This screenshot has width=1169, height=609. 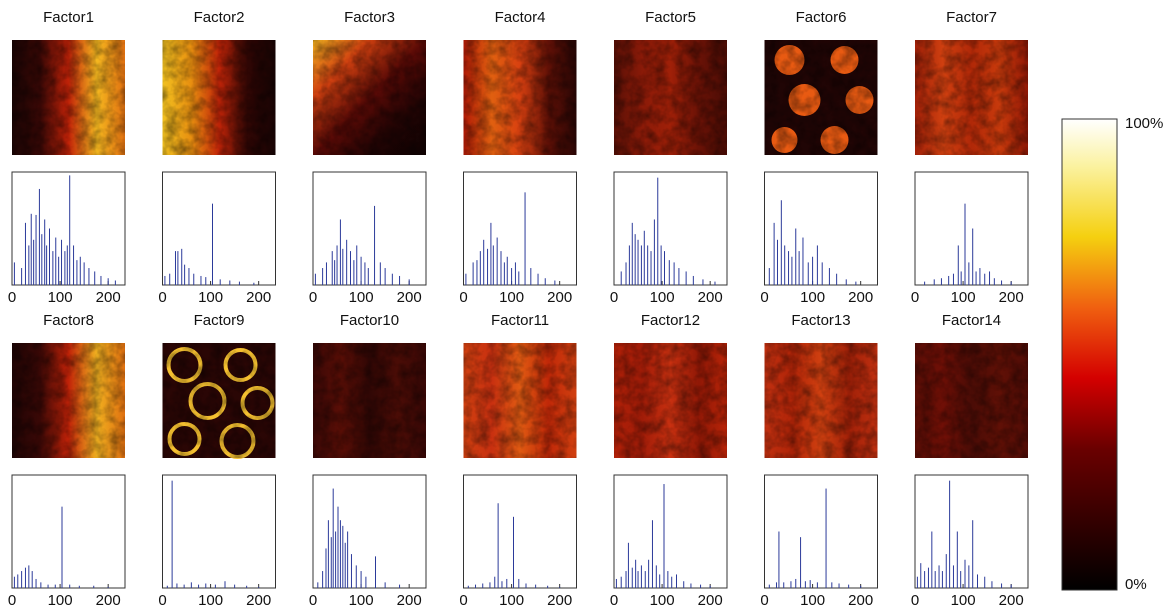 I want to click on colorbar-tick-label: 100%, so click(x=1144, y=123).